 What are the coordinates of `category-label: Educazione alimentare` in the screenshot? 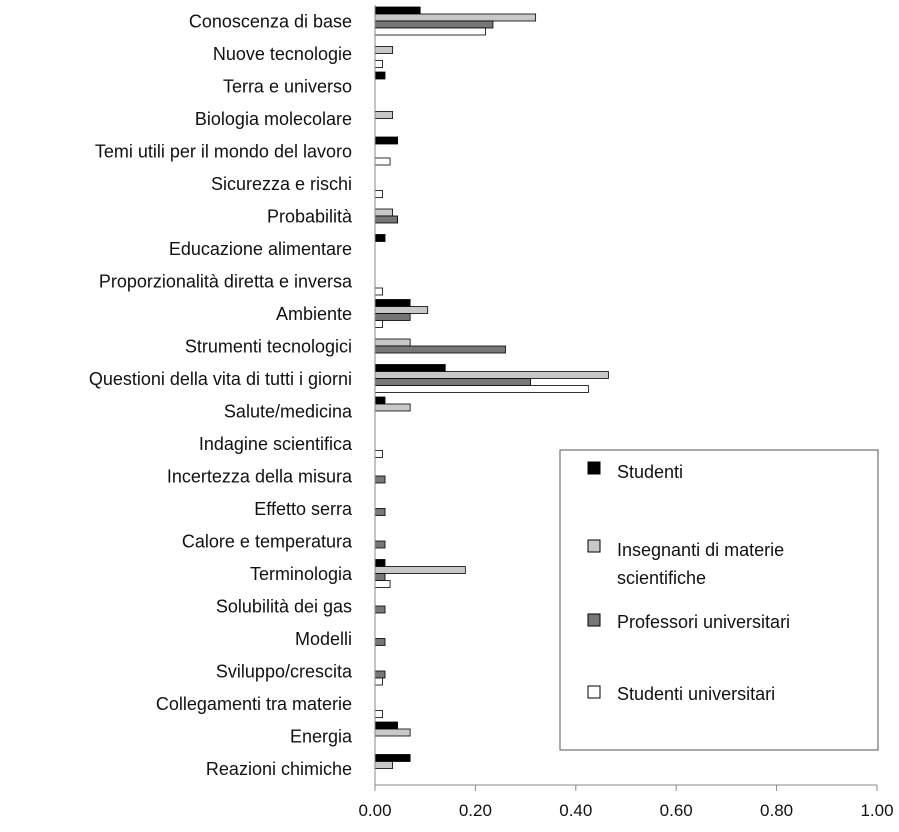 It's located at (260, 249).